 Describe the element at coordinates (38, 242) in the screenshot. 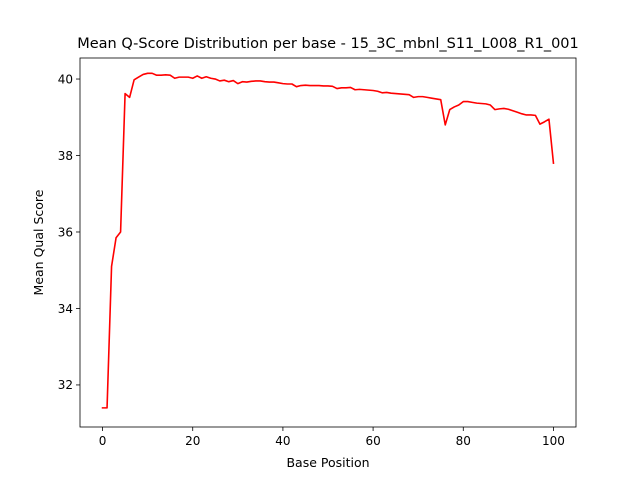

I see `y-axis-label: Mean Qual Score` at that location.